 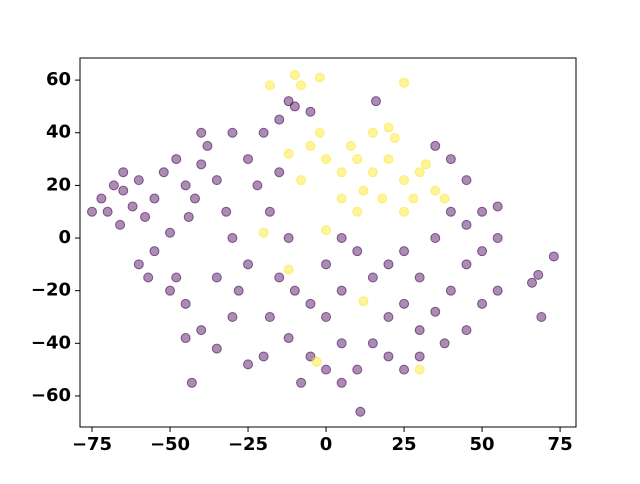 I want to click on x-tick-label: 50, so click(x=482, y=444).